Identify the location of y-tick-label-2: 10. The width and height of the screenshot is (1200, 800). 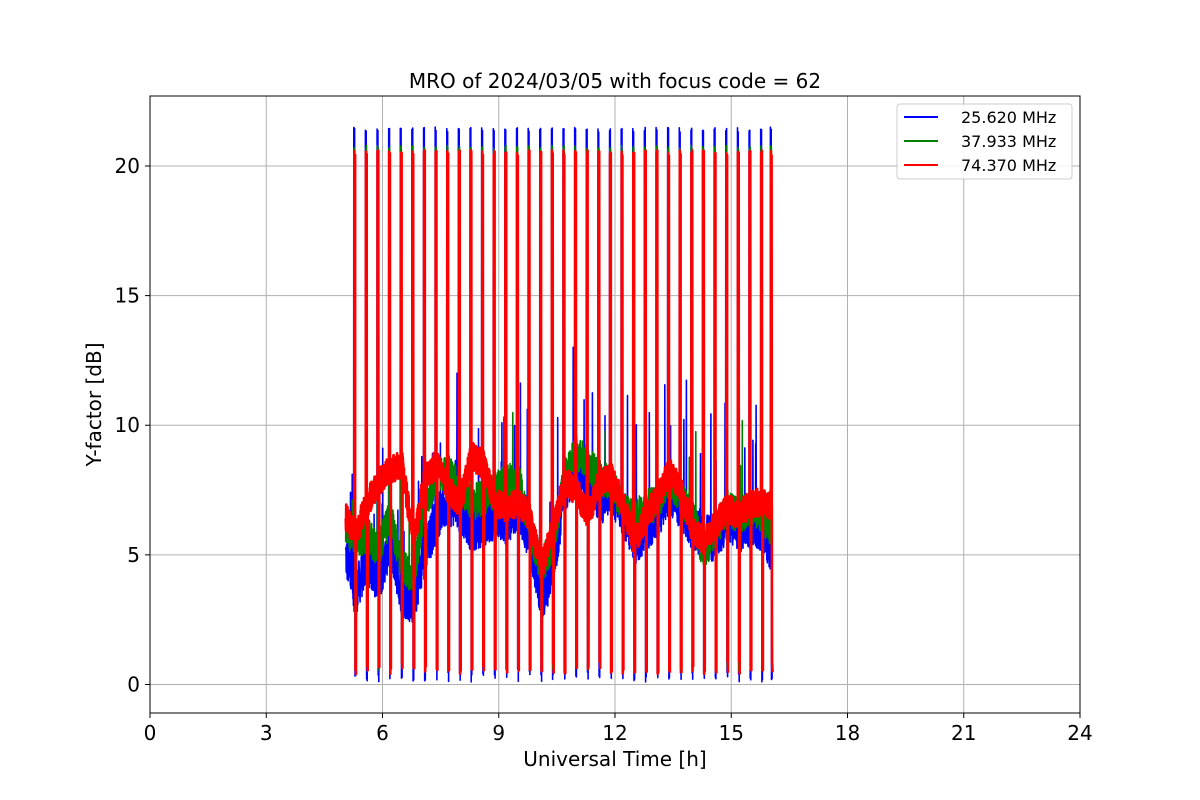
(127, 425).